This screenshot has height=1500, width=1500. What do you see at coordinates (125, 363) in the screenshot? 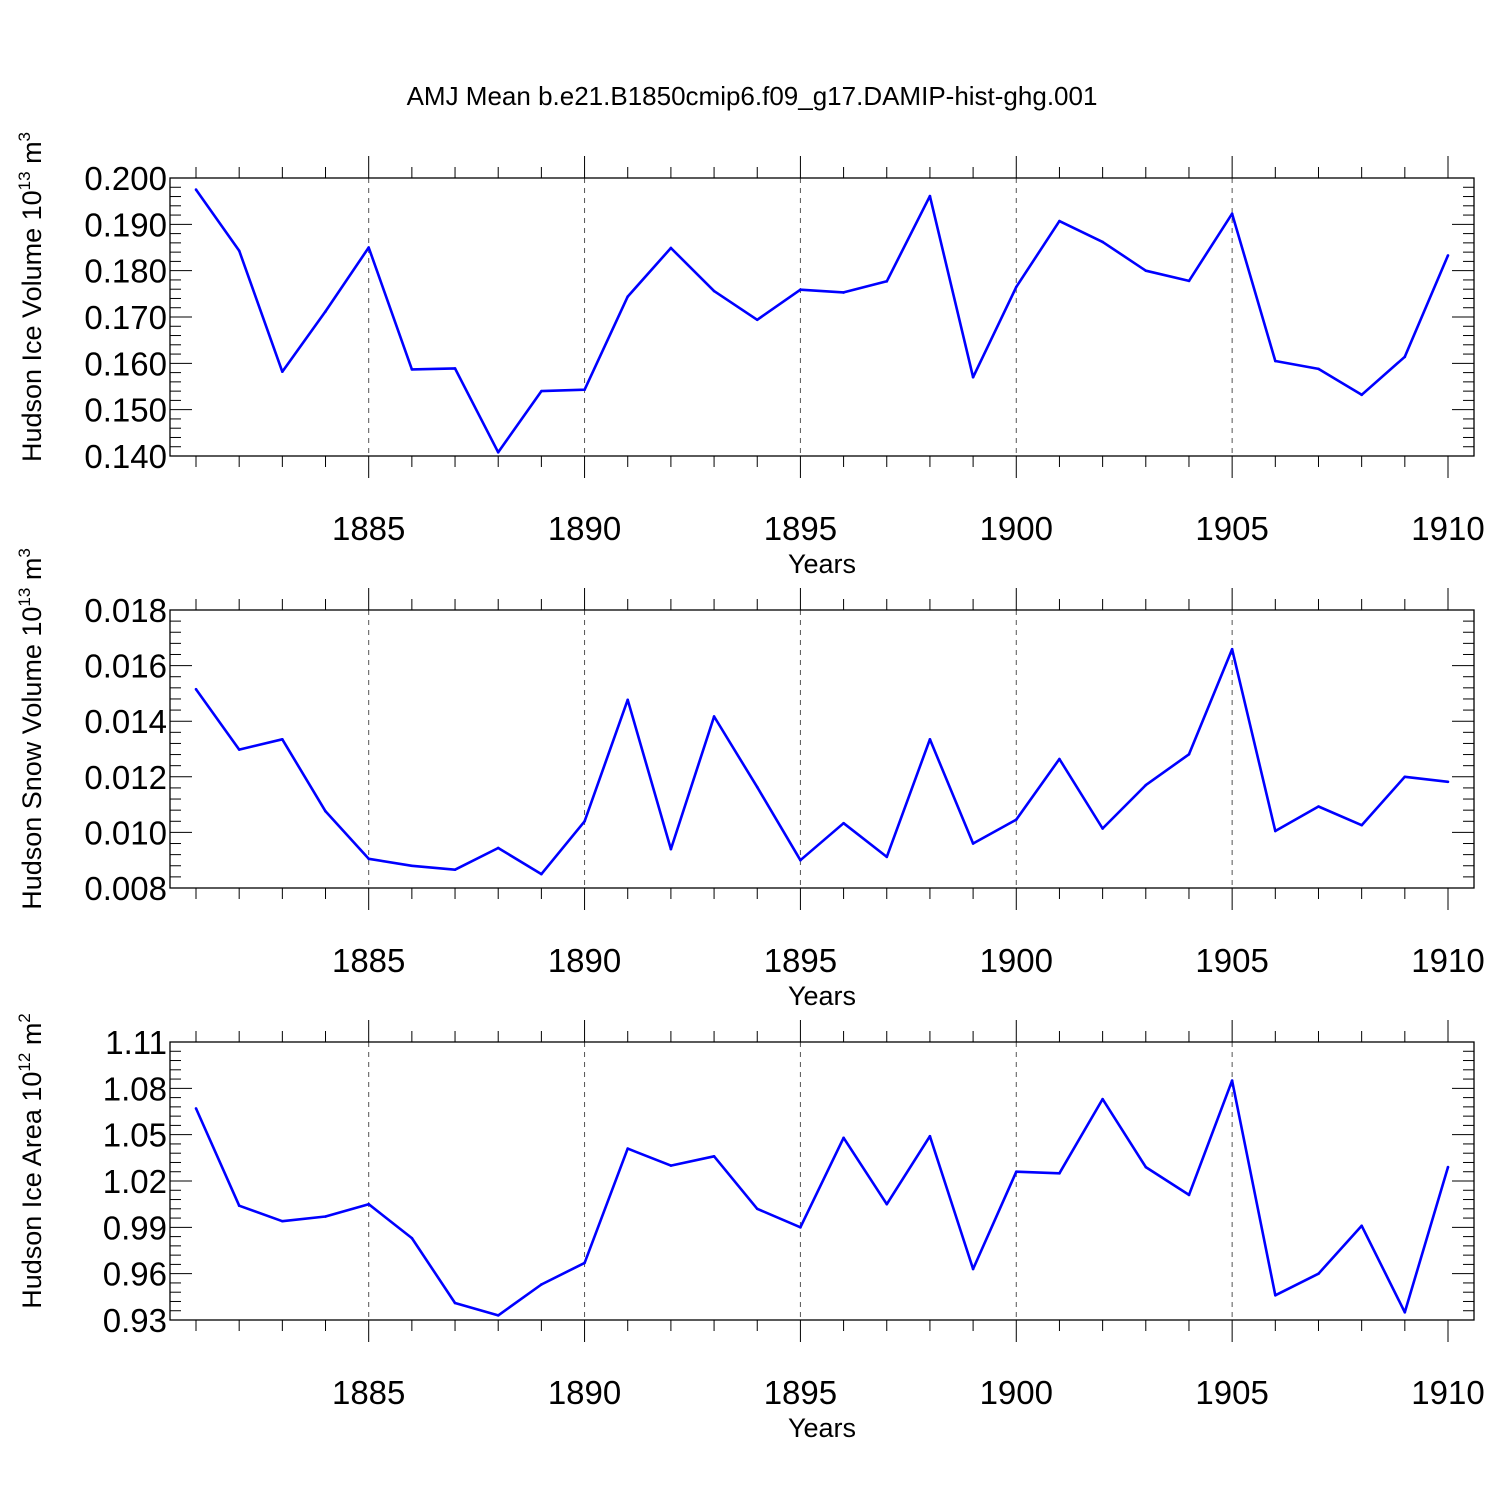
I see `y-tick-label: 0.160` at bounding box center [125, 363].